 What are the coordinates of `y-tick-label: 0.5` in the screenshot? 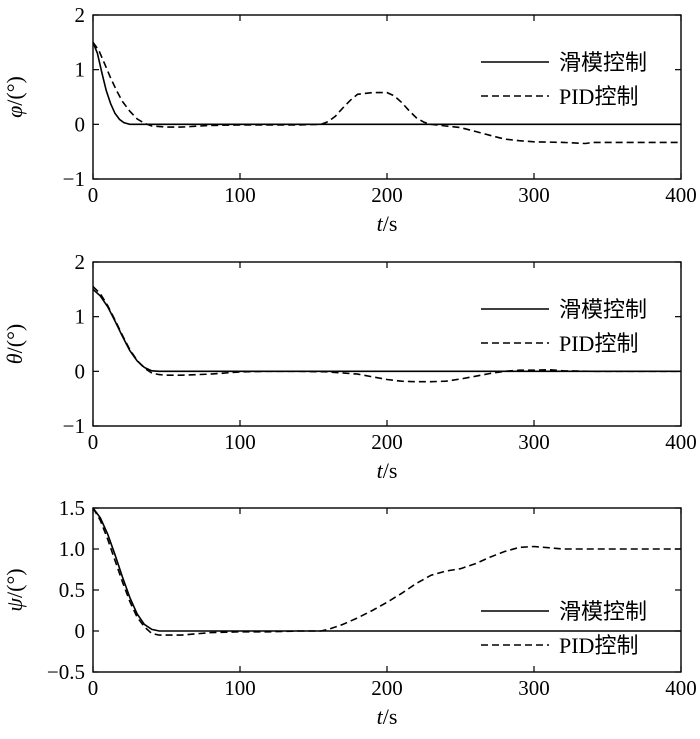 It's located at (72, 590).